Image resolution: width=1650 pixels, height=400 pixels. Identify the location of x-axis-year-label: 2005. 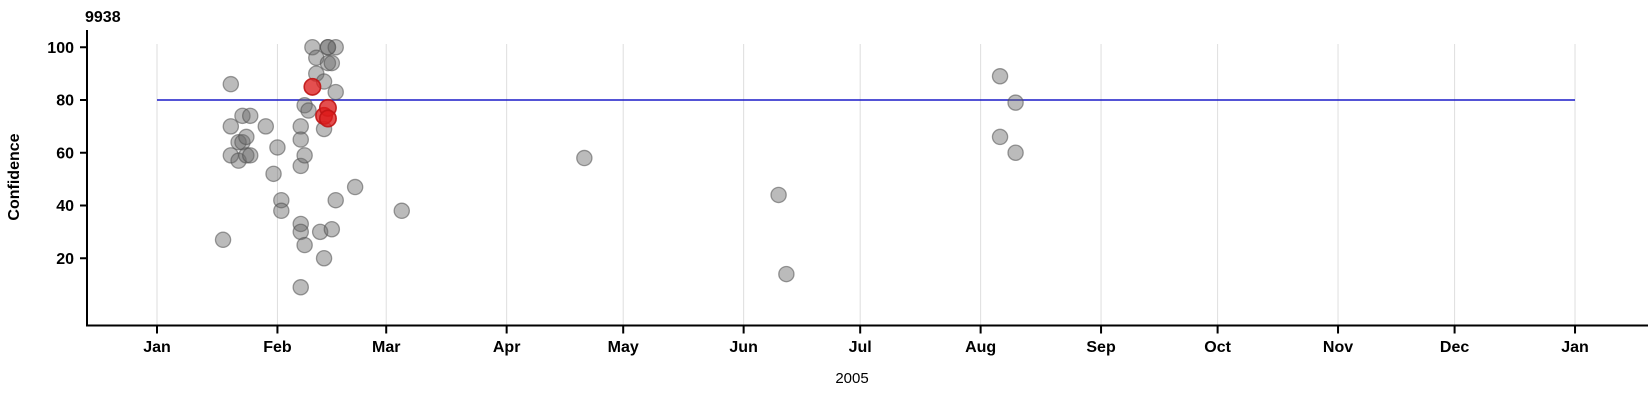
(851, 378).